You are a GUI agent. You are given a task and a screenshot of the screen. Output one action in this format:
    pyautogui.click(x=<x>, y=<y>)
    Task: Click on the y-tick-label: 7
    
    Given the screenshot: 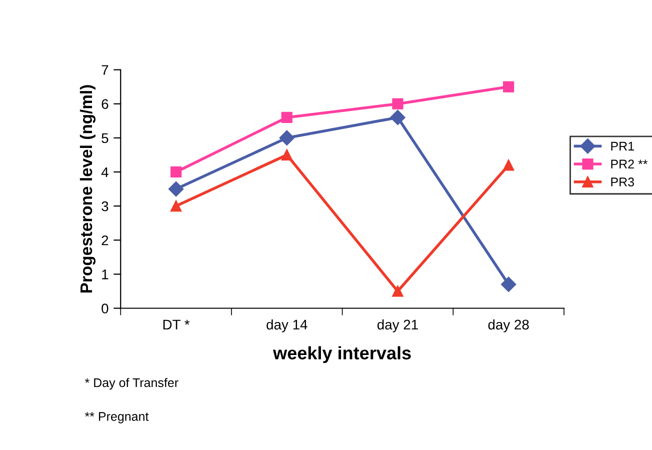 What is the action you would take?
    pyautogui.click(x=105, y=70)
    